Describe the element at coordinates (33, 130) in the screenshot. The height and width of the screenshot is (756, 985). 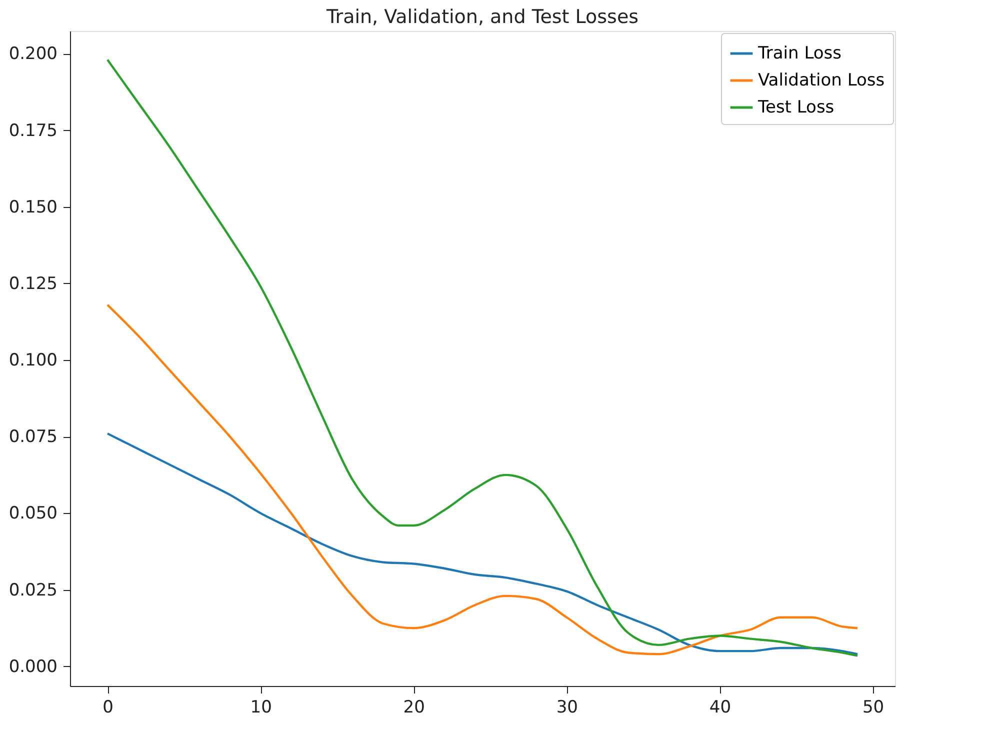
I see `y-tick-label: 0.175` at that location.